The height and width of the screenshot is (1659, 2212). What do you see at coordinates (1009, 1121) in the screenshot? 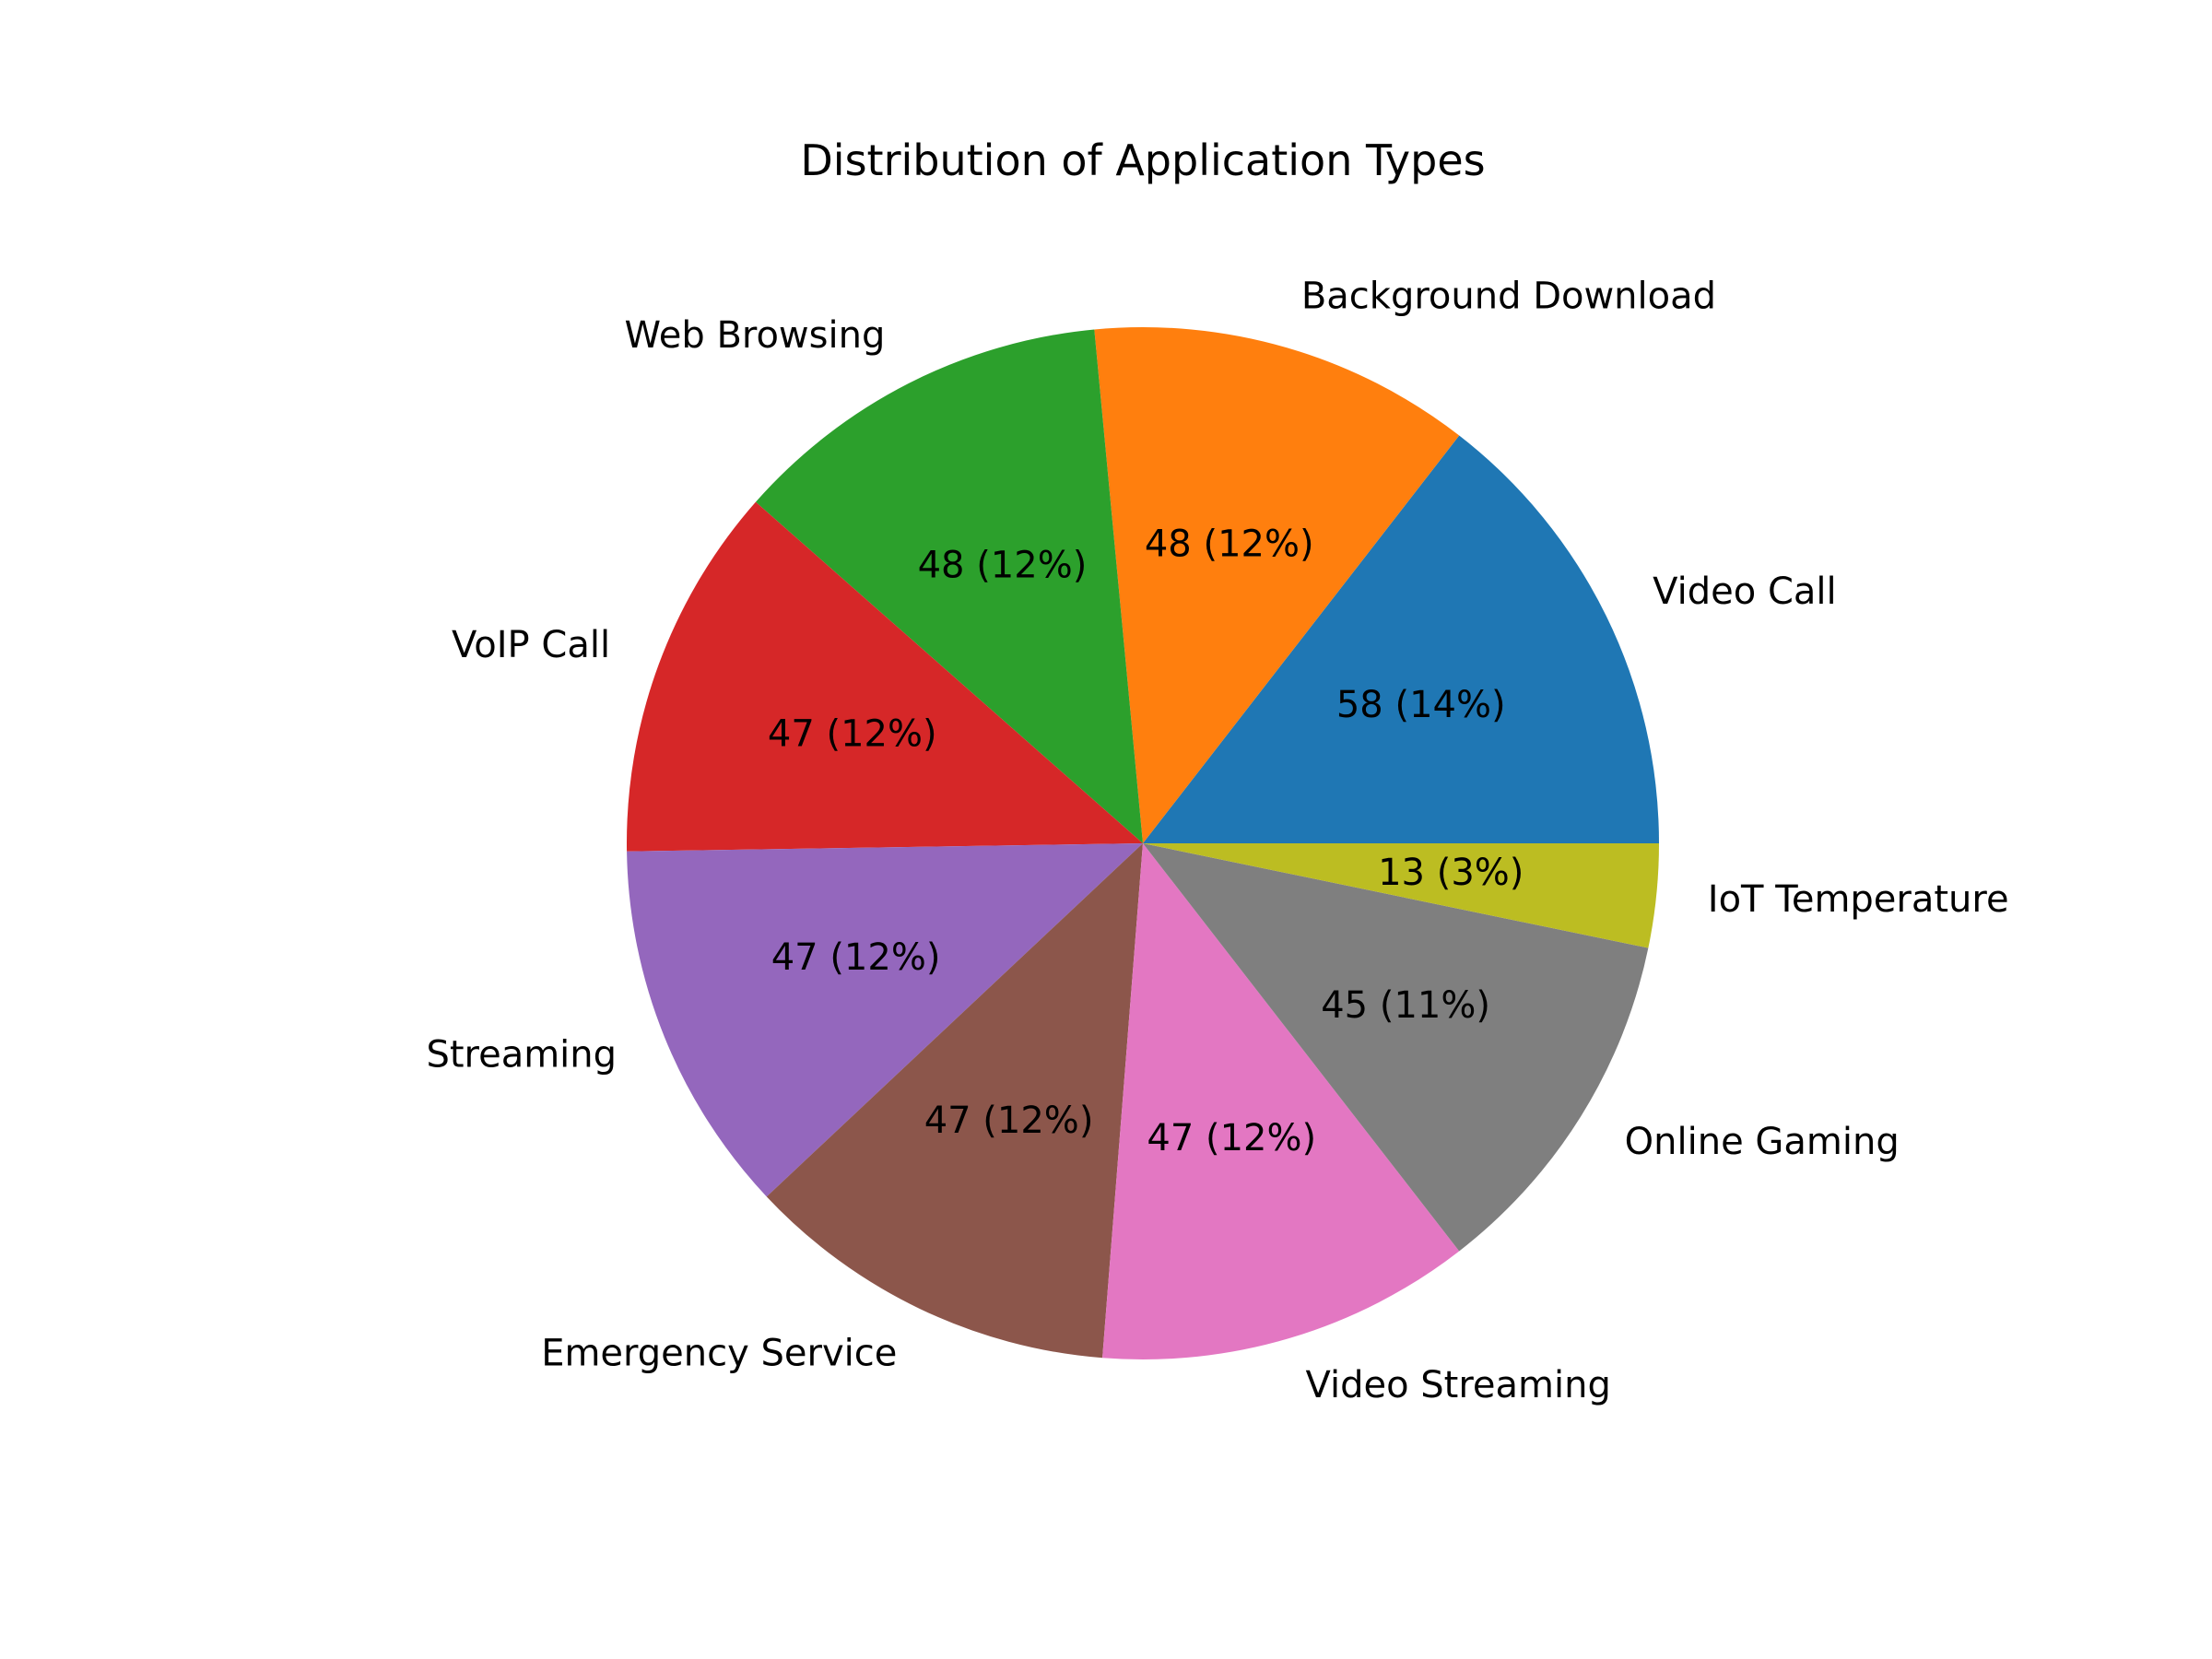
I see `value-label-emergency-service: 47 (12%)` at bounding box center [1009, 1121].